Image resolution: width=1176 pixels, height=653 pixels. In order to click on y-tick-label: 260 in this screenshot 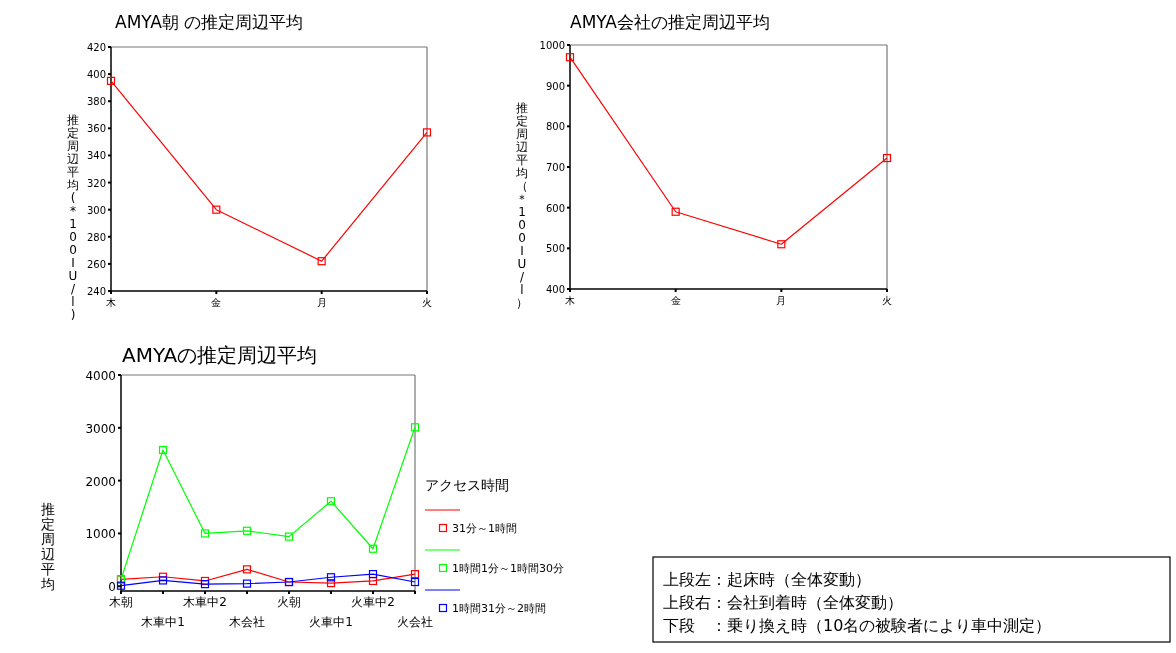, I will do `click(96, 264)`.